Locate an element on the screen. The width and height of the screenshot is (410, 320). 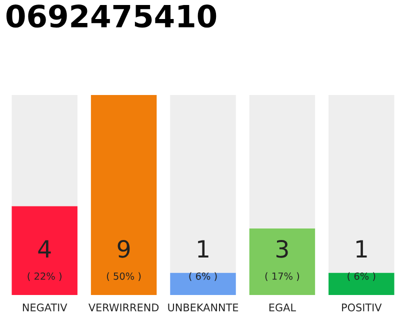
annotation: ( 50% ) is located at coordinates (123, 276).